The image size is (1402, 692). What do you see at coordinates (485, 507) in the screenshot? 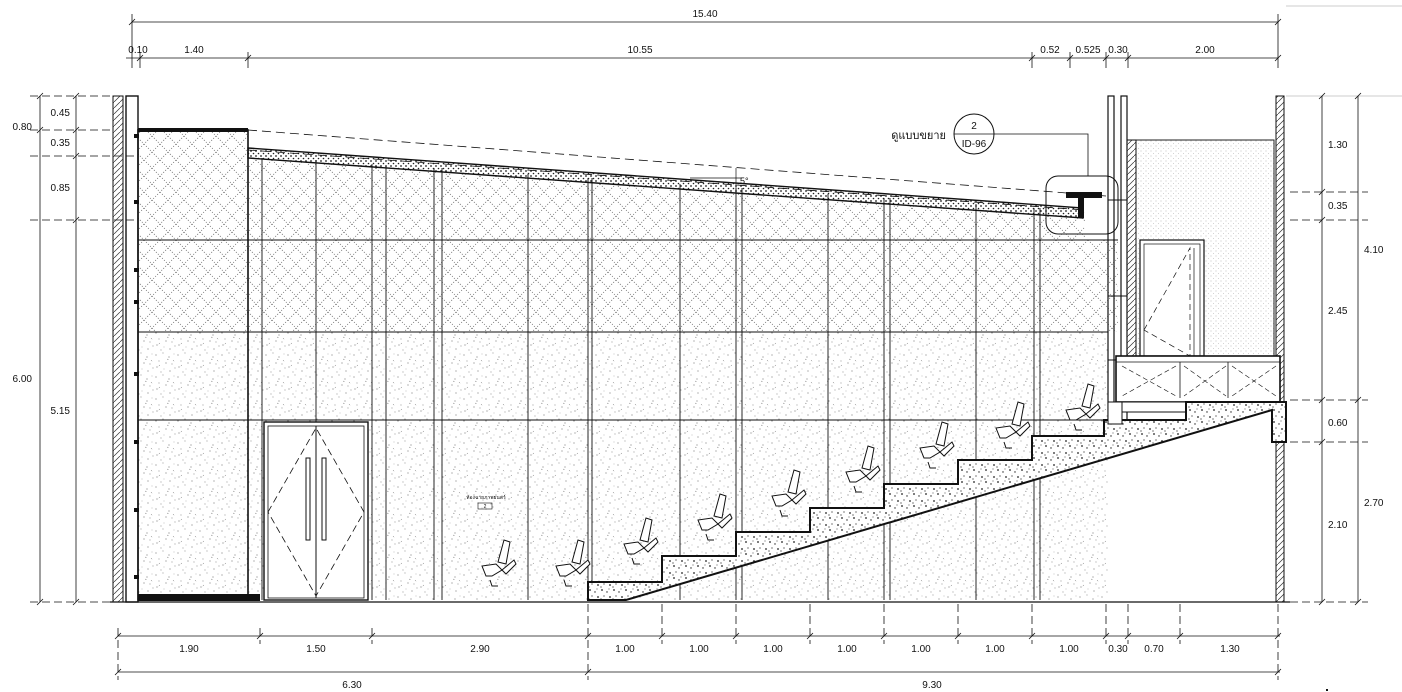
I see `svg-text: 2` at bounding box center [485, 507].